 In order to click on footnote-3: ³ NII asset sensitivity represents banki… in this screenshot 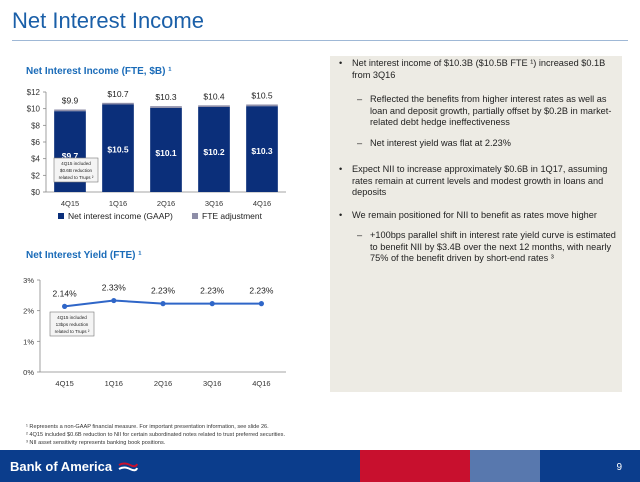, I will do `click(96, 443)`.